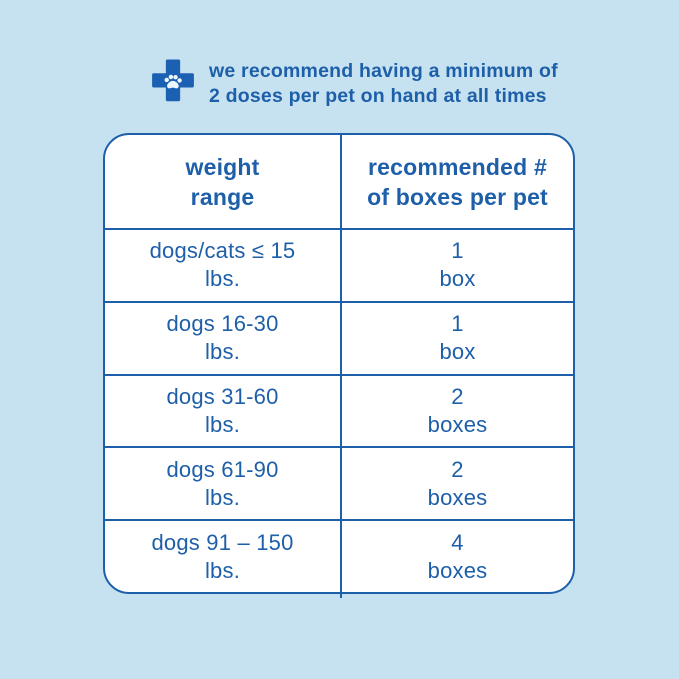 This screenshot has width=679, height=679. I want to click on header-weight-range: weight range, so click(222, 181).